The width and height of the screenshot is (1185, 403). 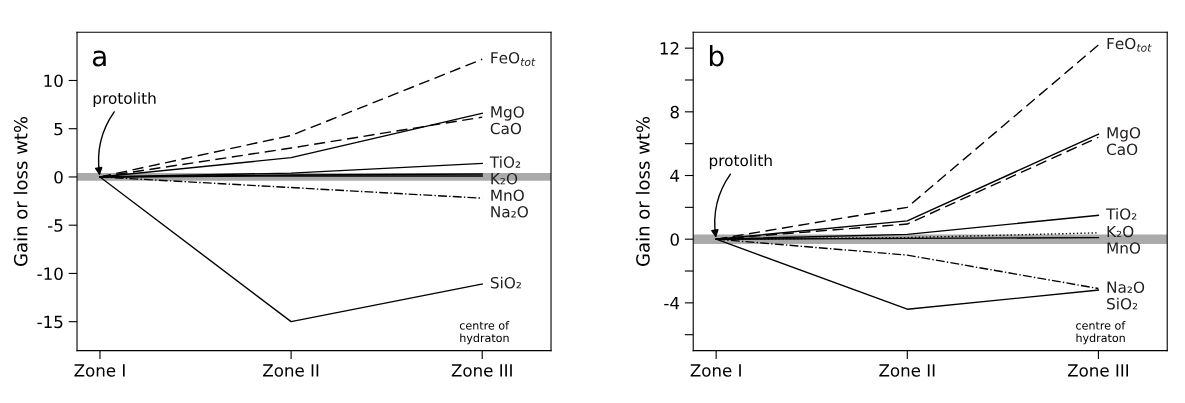 I want to click on y-tick-label: 4, so click(x=675, y=175).